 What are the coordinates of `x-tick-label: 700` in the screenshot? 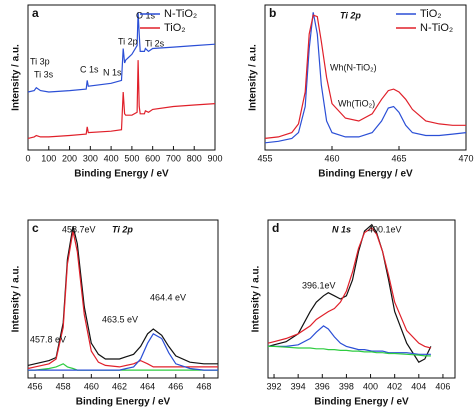 It's located at (173, 158).